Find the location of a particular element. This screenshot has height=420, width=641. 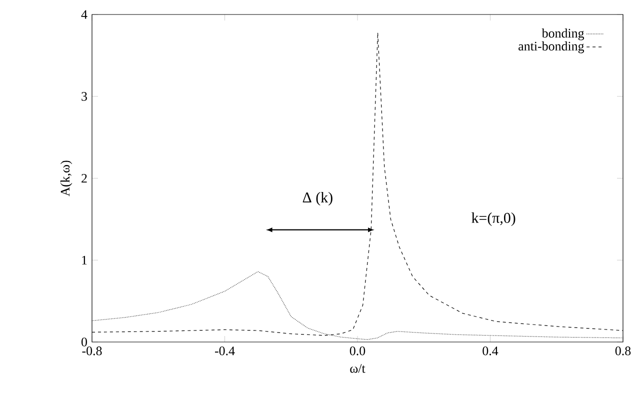

legend-label: bonding is located at coordinates (563, 34).